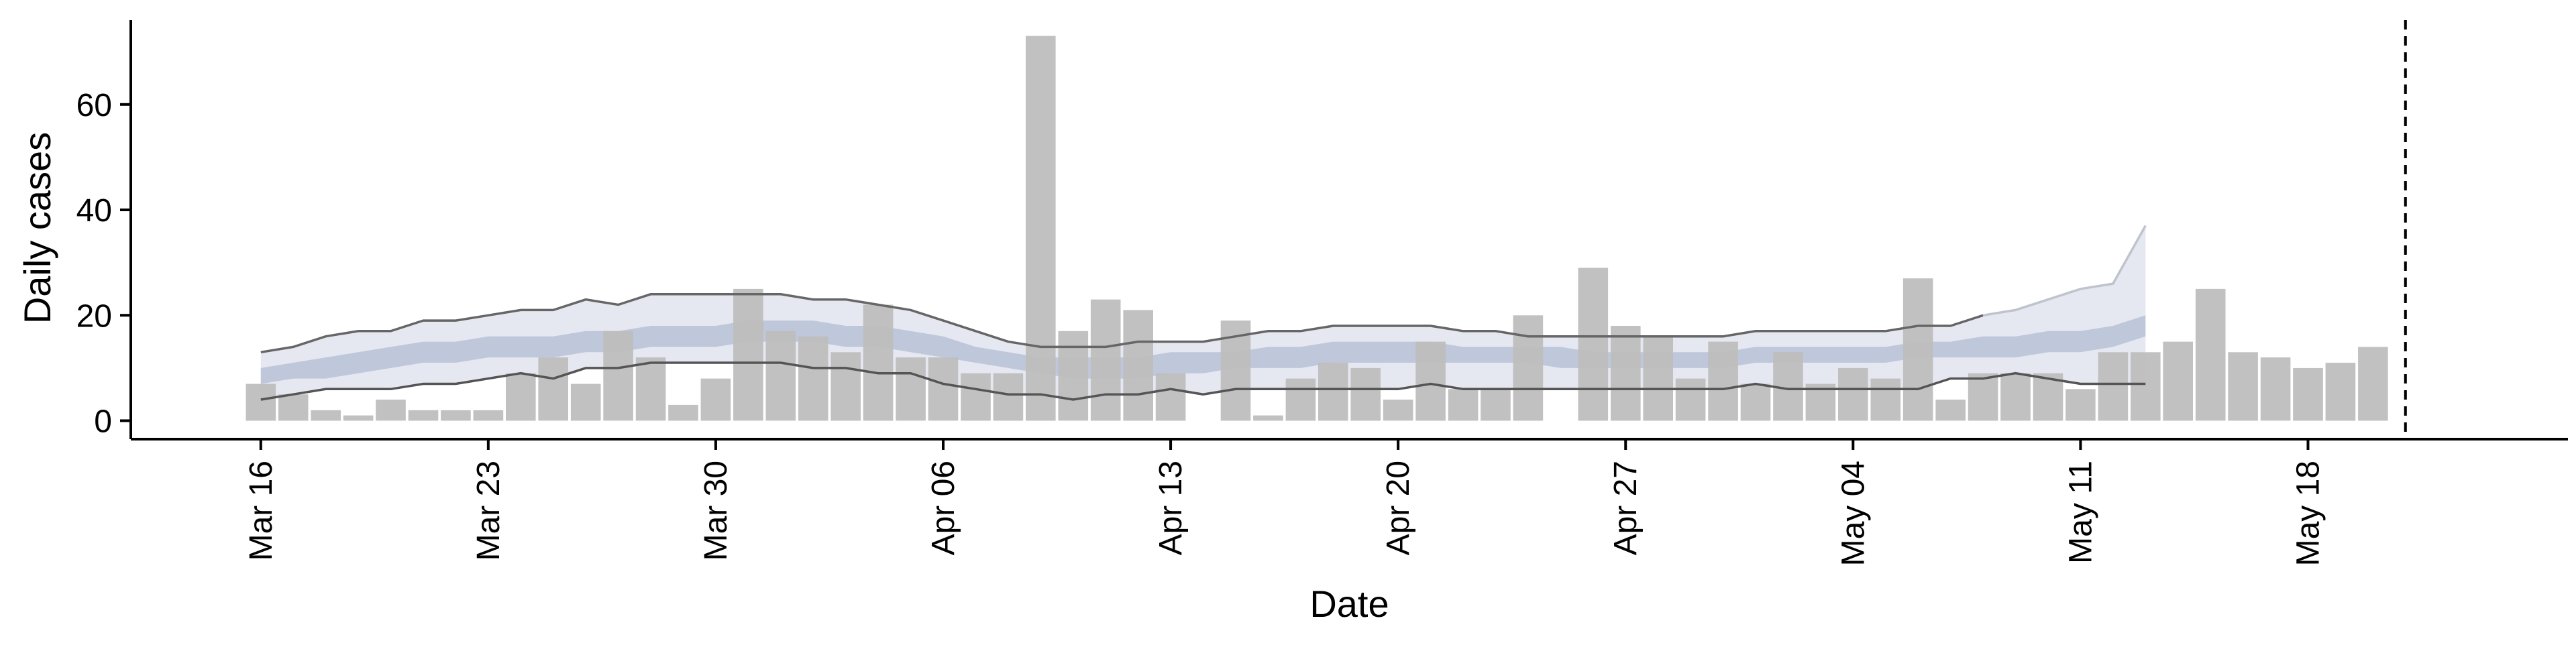  Describe the element at coordinates (94, 211) in the screenshot. I see `y-tick-label-40: 40` at that location.